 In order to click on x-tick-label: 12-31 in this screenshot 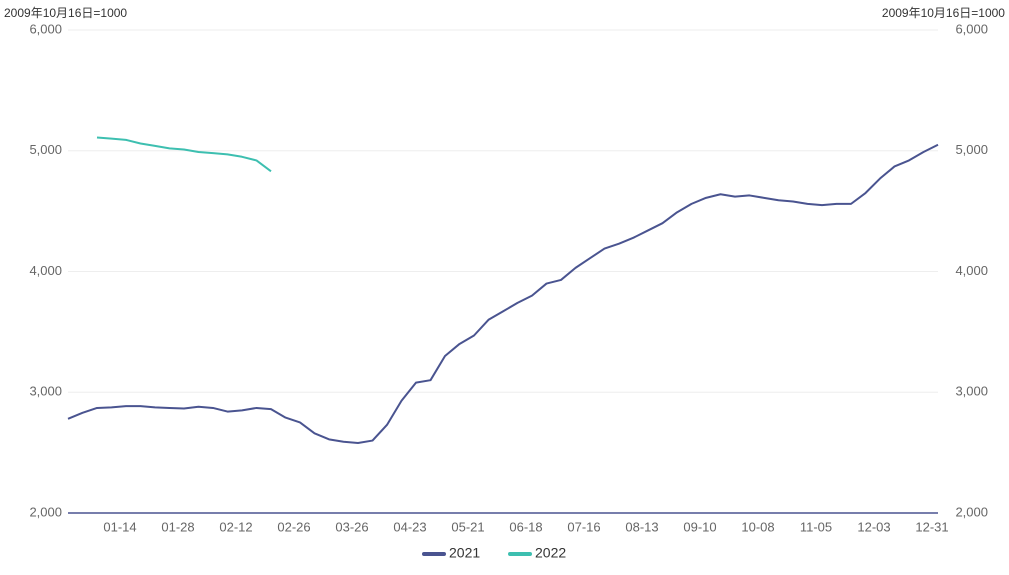, I will do `click(931, 526)`.